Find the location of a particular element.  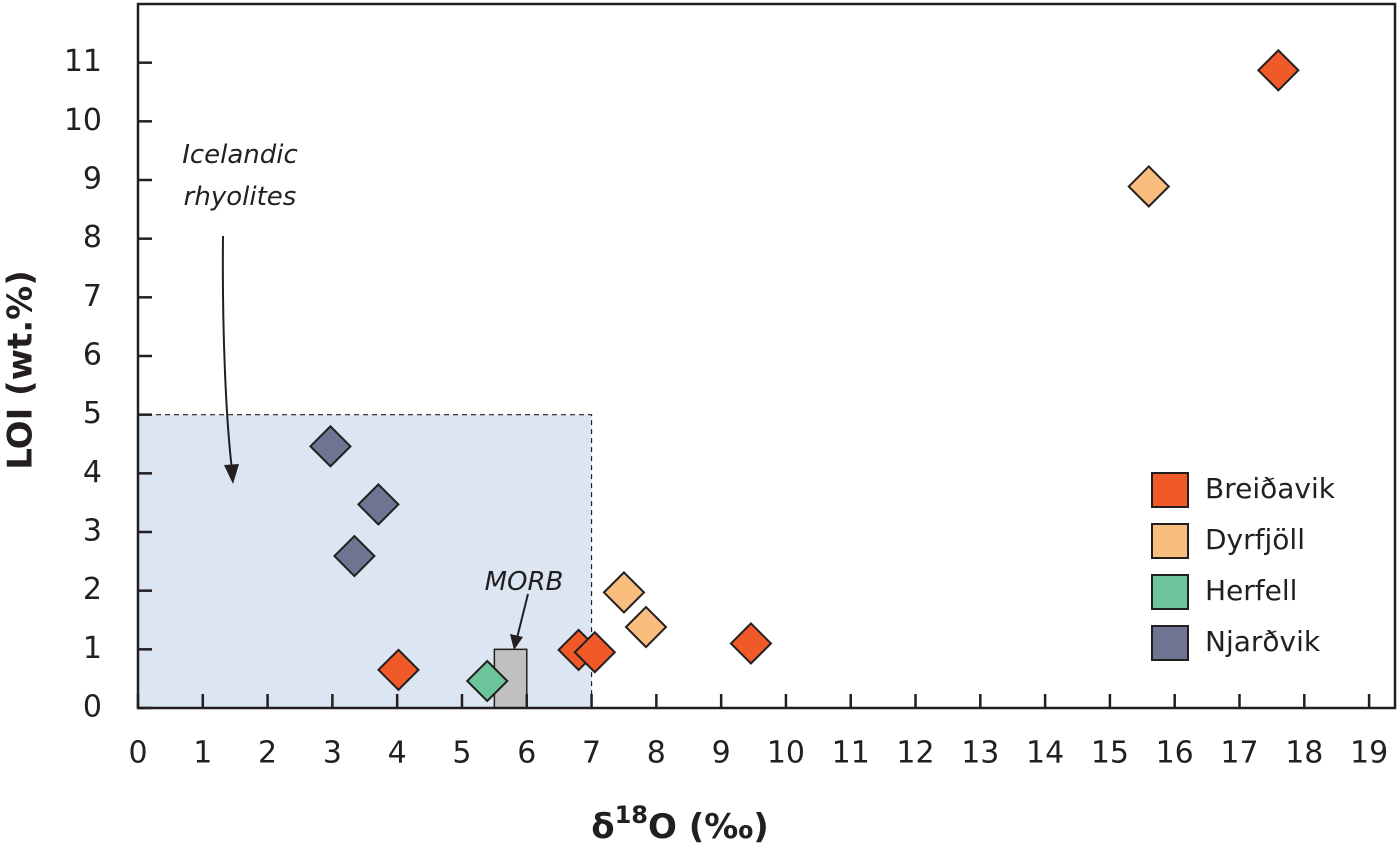

x-tick-label: 11 is located at coordinates (851, 753).